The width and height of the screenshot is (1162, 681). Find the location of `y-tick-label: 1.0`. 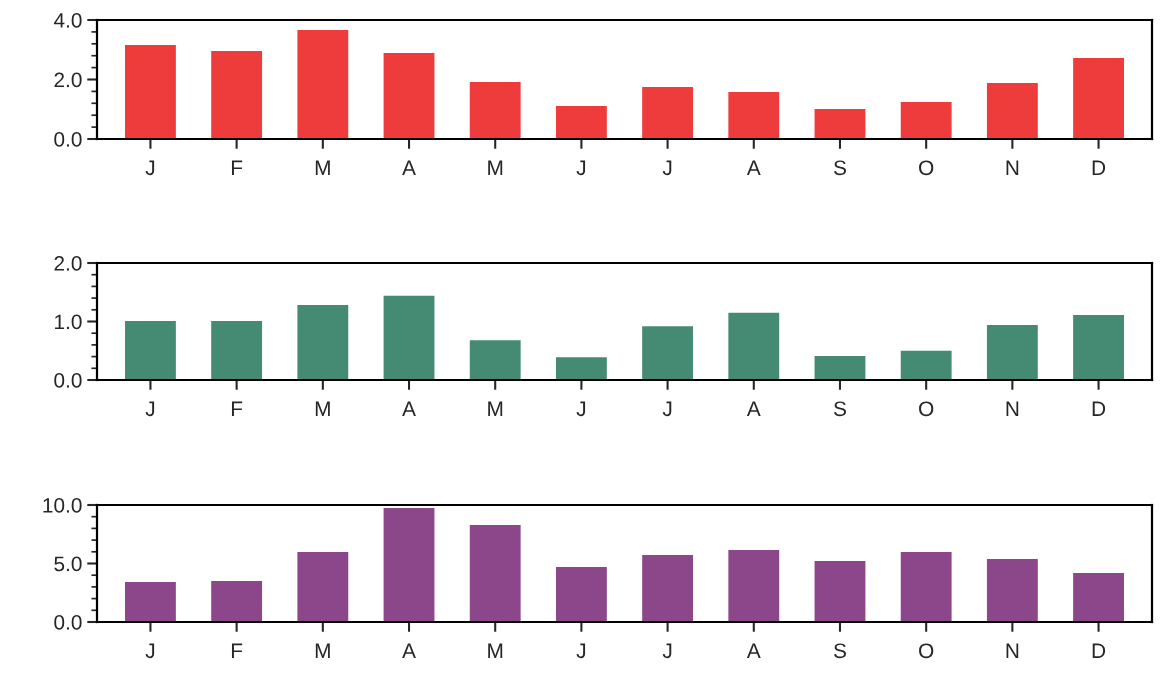

y-tick-label: 1.0 is located at coordinates (68, 322).